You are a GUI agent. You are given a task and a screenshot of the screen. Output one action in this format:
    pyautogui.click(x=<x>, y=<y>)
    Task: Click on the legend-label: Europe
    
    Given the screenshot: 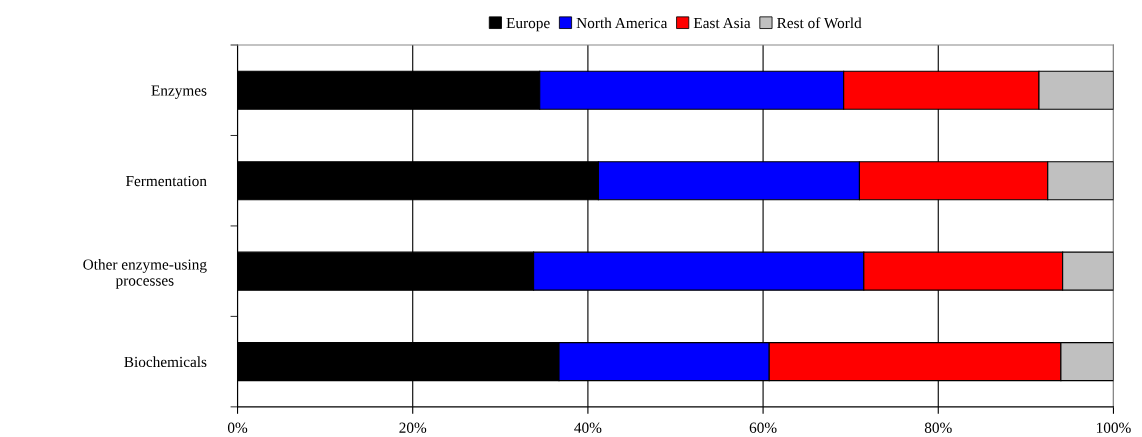 What is the action you would take?
    pyautogui.click(x=528, y=25)
    